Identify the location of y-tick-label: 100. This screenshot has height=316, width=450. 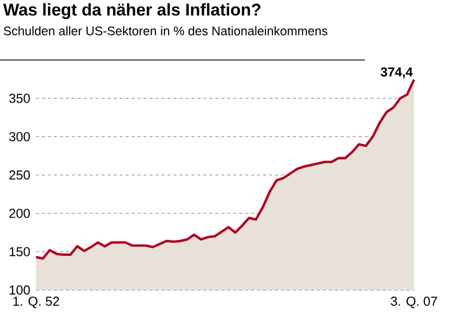
(20, 290).